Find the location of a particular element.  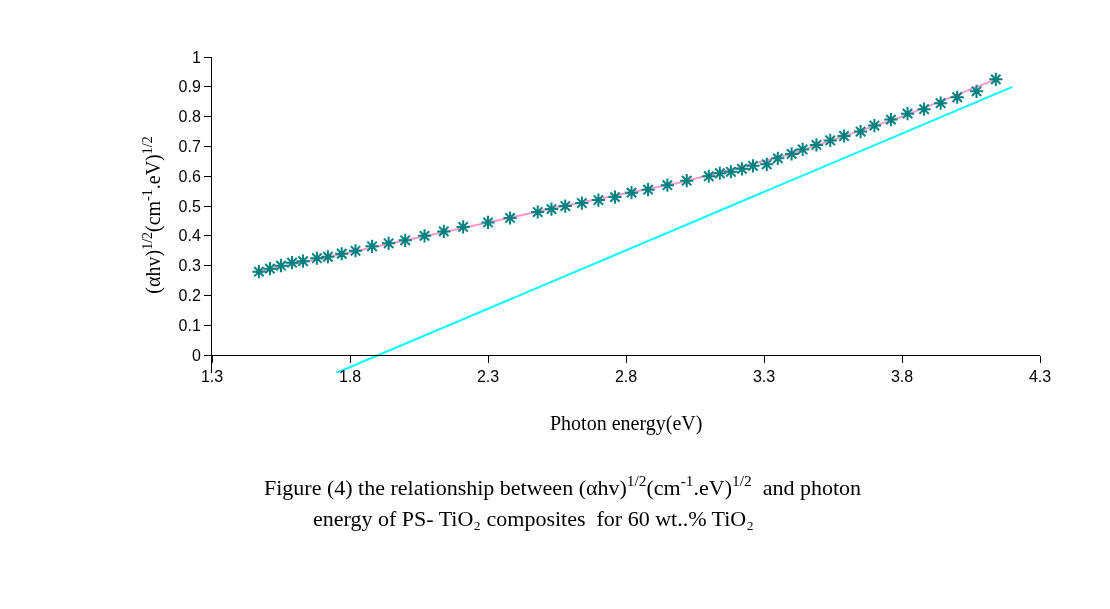

y-tick-label: 0.8 is located at coordinates (189, 117).